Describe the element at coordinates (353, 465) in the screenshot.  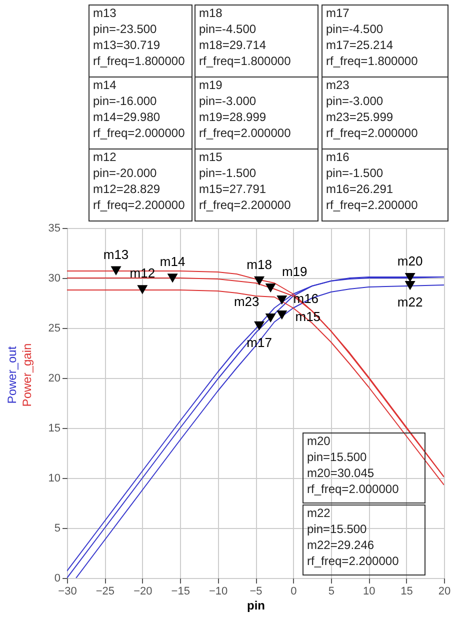
I see `annotation: m20 pin=15.500 m20=30.045 rf_freq=2.000000` at that location.